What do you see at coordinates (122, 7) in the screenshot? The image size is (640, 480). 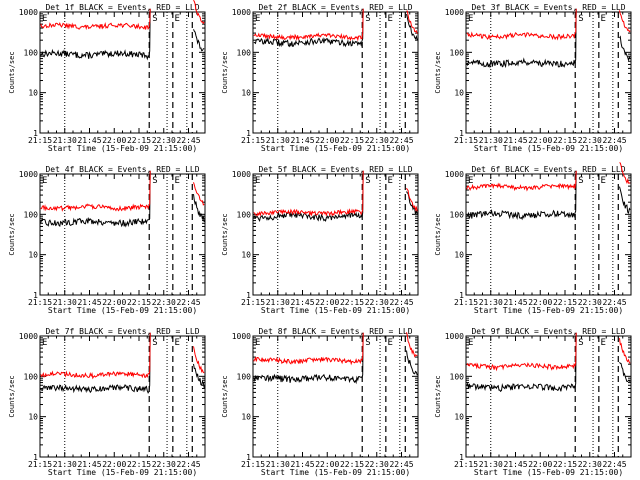 I see `panel-title: Det 1f BLACK = Events, RED = LLD` at bounding box center [122, 7].